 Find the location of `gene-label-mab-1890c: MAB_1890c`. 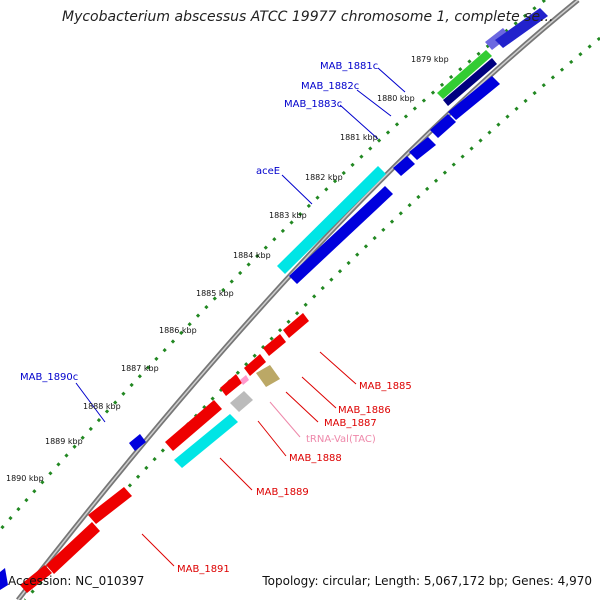

gene-label-mab-1890c: MAB_1890c is located at coordinates (49, 377).